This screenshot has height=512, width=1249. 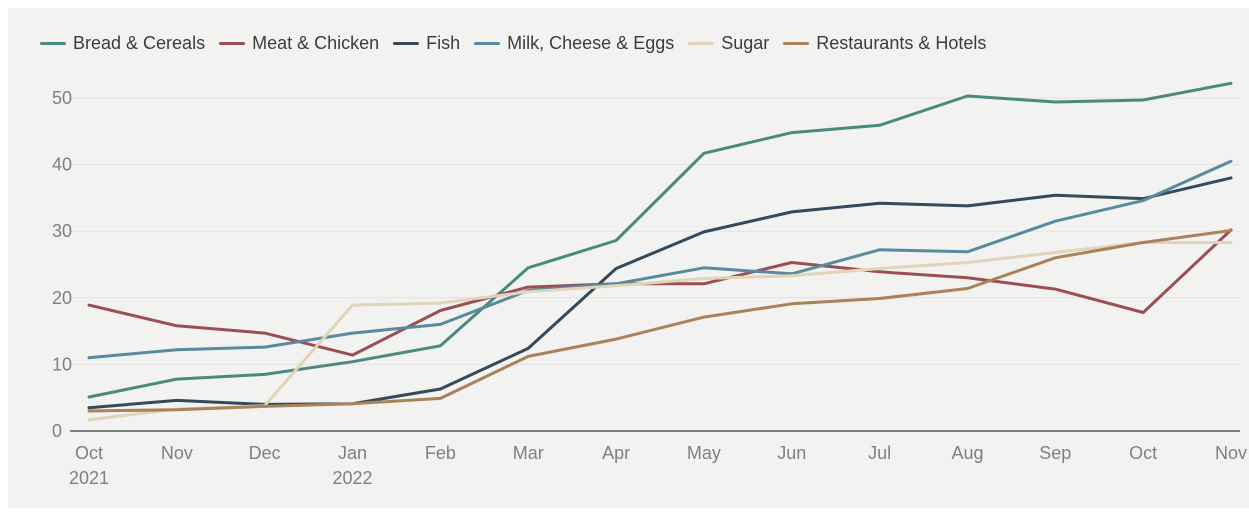 I want to click on x-tick-year-label: 2021, so click(x=89, y=478).